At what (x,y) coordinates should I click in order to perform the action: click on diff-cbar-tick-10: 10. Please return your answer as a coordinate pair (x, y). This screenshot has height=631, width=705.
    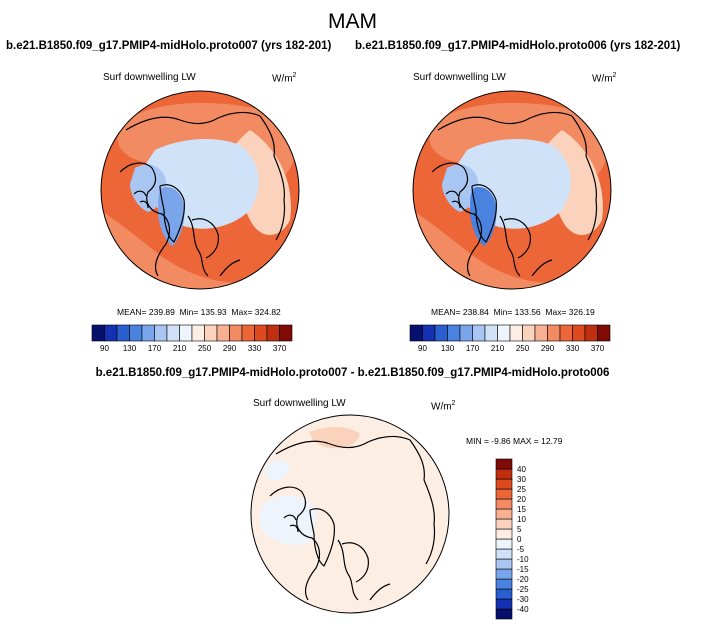
    Looking at the image, I should click on (521, 519).